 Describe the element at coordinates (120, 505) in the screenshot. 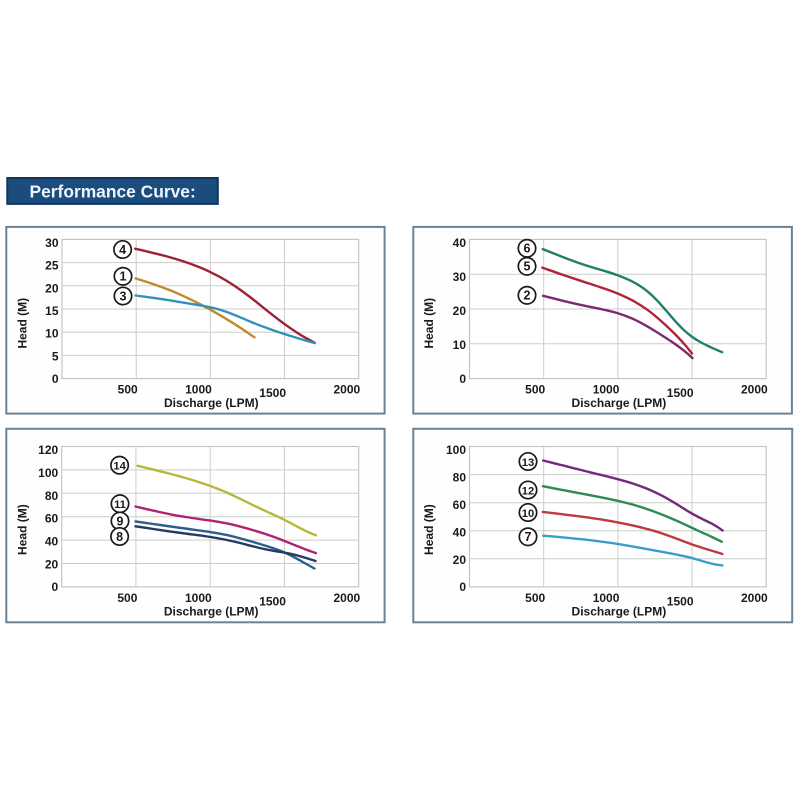

I see `svg-text: 11` at that location.